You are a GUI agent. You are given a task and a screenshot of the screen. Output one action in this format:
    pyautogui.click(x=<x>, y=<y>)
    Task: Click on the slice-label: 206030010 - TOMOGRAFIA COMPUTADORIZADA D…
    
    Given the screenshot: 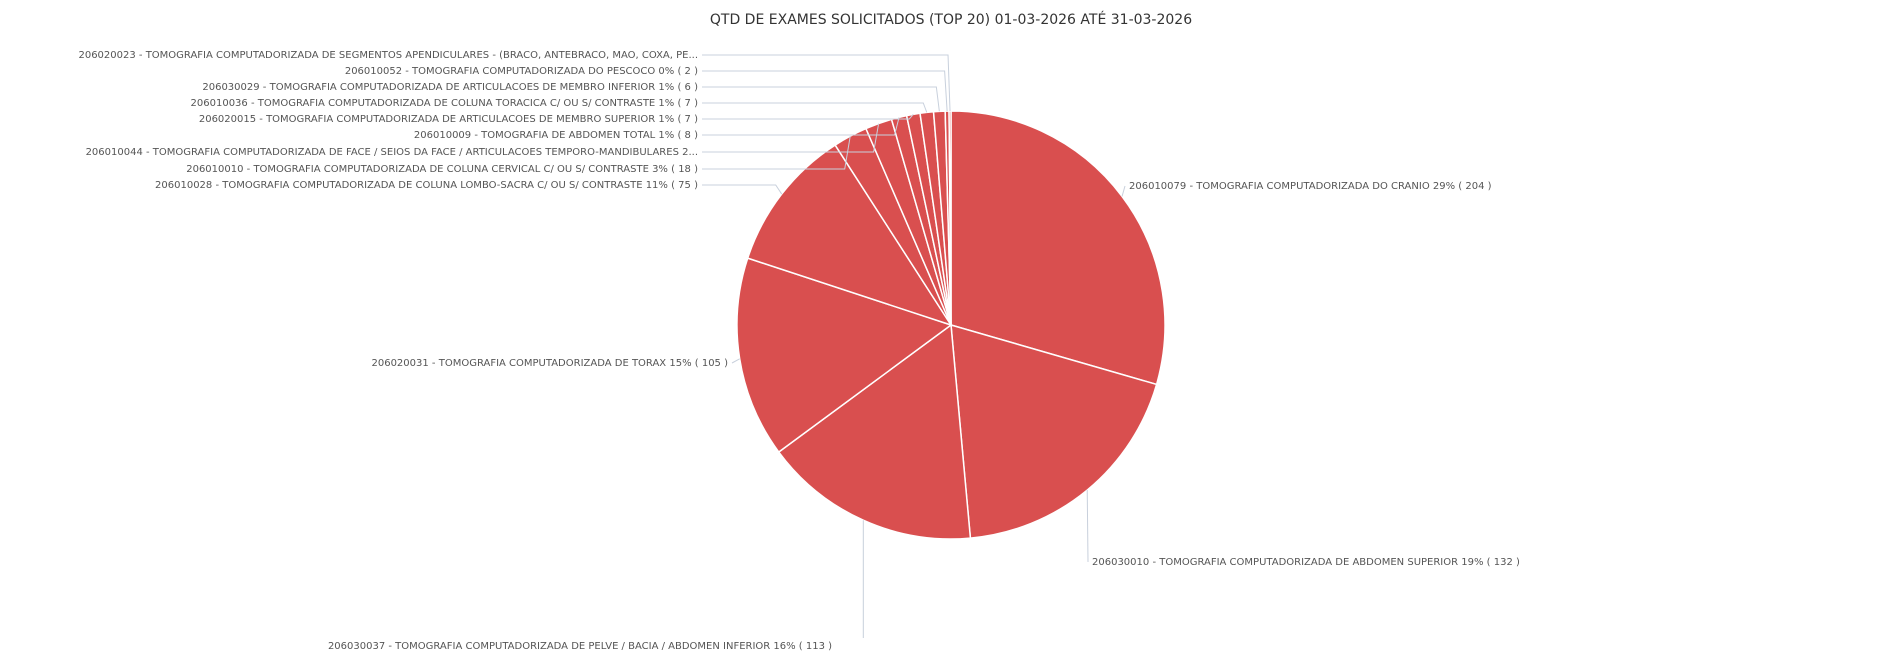 What is the action you would take?
    pyautogui.click(x=1306, y=562)
    